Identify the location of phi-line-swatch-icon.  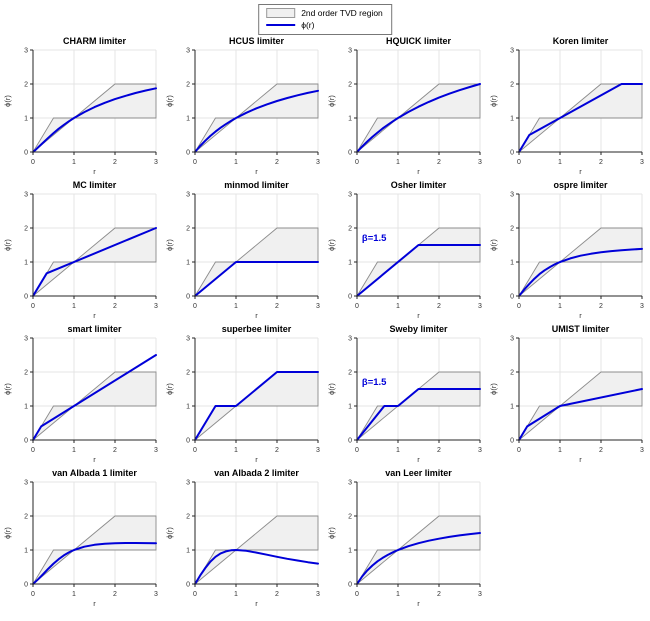
(281, 25).